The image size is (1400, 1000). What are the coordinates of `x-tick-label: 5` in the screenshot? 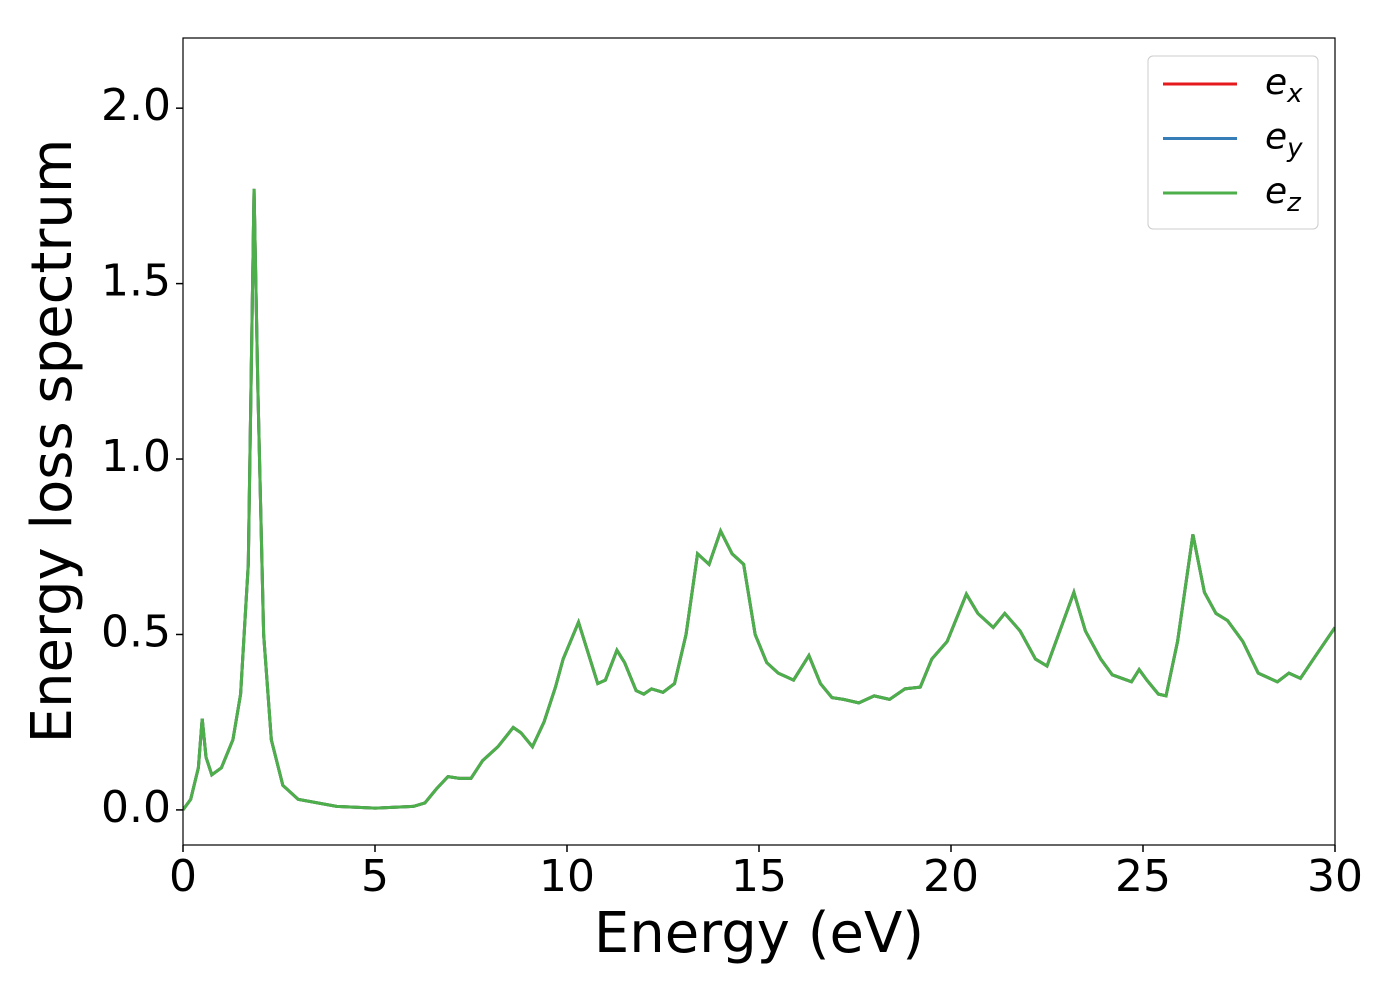 It's located at (375, 876).